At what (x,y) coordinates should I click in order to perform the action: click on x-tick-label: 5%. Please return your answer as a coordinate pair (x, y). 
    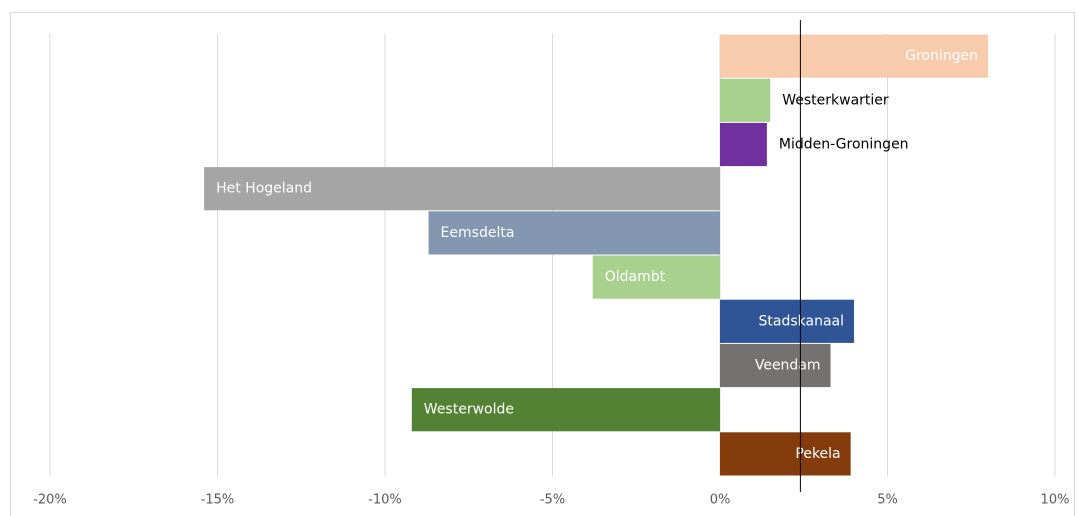
    Looking at the image, I should click on (887, 500).